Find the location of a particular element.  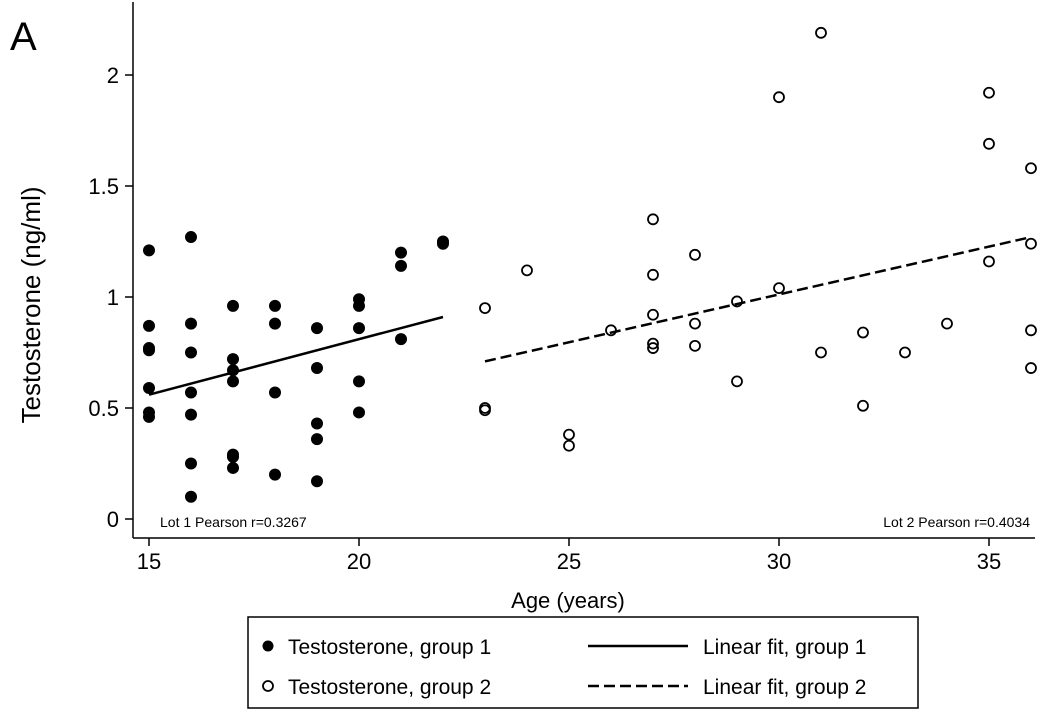

legend-label-fit1: Linear fit, group 1 is located at coordinates (784, 647).